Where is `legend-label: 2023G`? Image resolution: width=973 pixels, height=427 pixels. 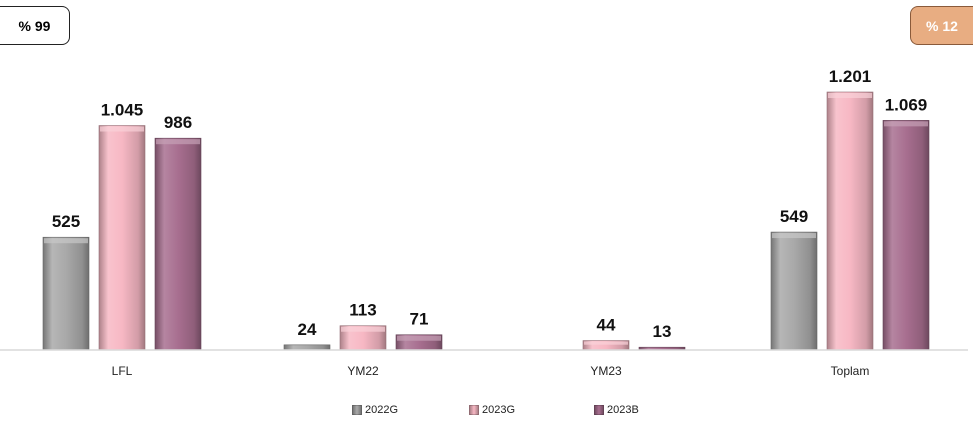 legend-label: 2023G is located at coordinates (499, 410).